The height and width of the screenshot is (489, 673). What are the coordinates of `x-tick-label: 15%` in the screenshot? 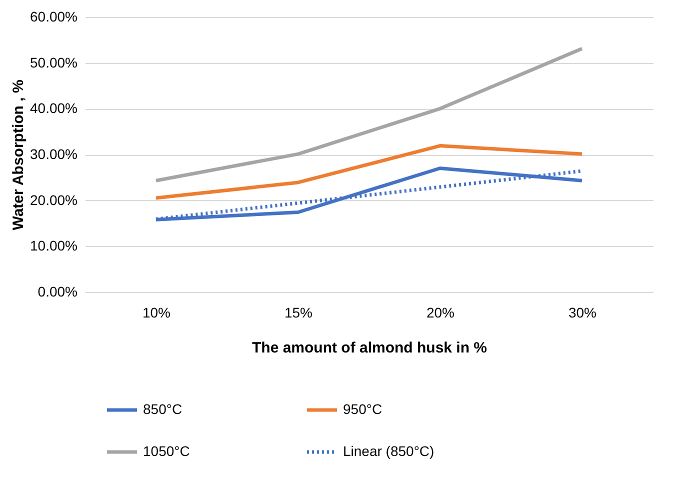 It's located at (298, 312).